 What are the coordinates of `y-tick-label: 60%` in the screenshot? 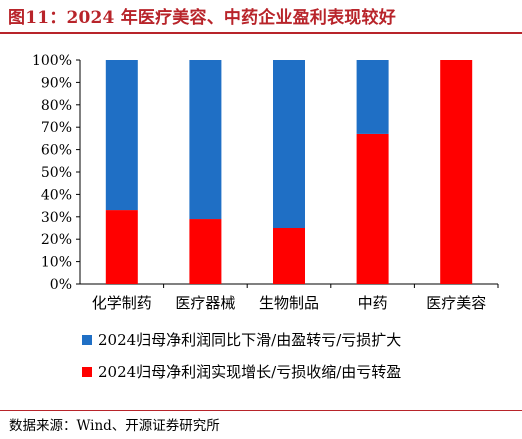 It's located at (56, 151).